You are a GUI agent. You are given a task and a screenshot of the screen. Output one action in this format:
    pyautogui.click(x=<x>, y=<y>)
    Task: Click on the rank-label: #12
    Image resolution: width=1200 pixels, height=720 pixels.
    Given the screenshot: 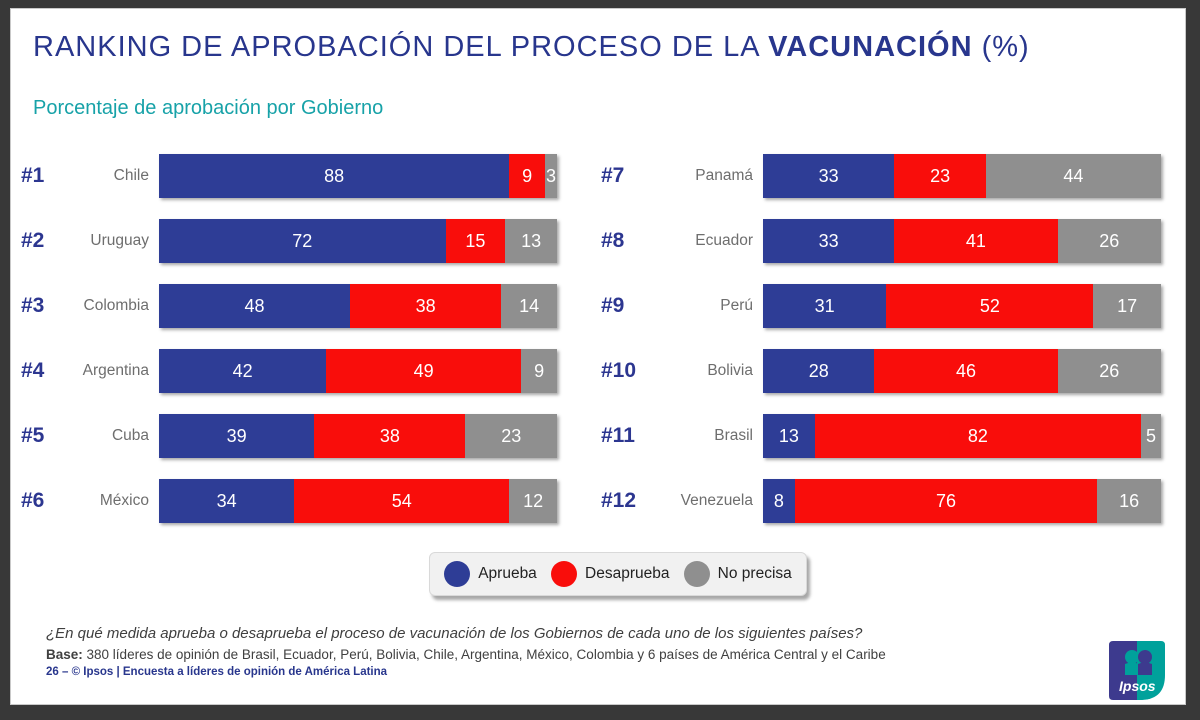 What is the action you would take?
    pyautogui.click(x=619, y=500)
    